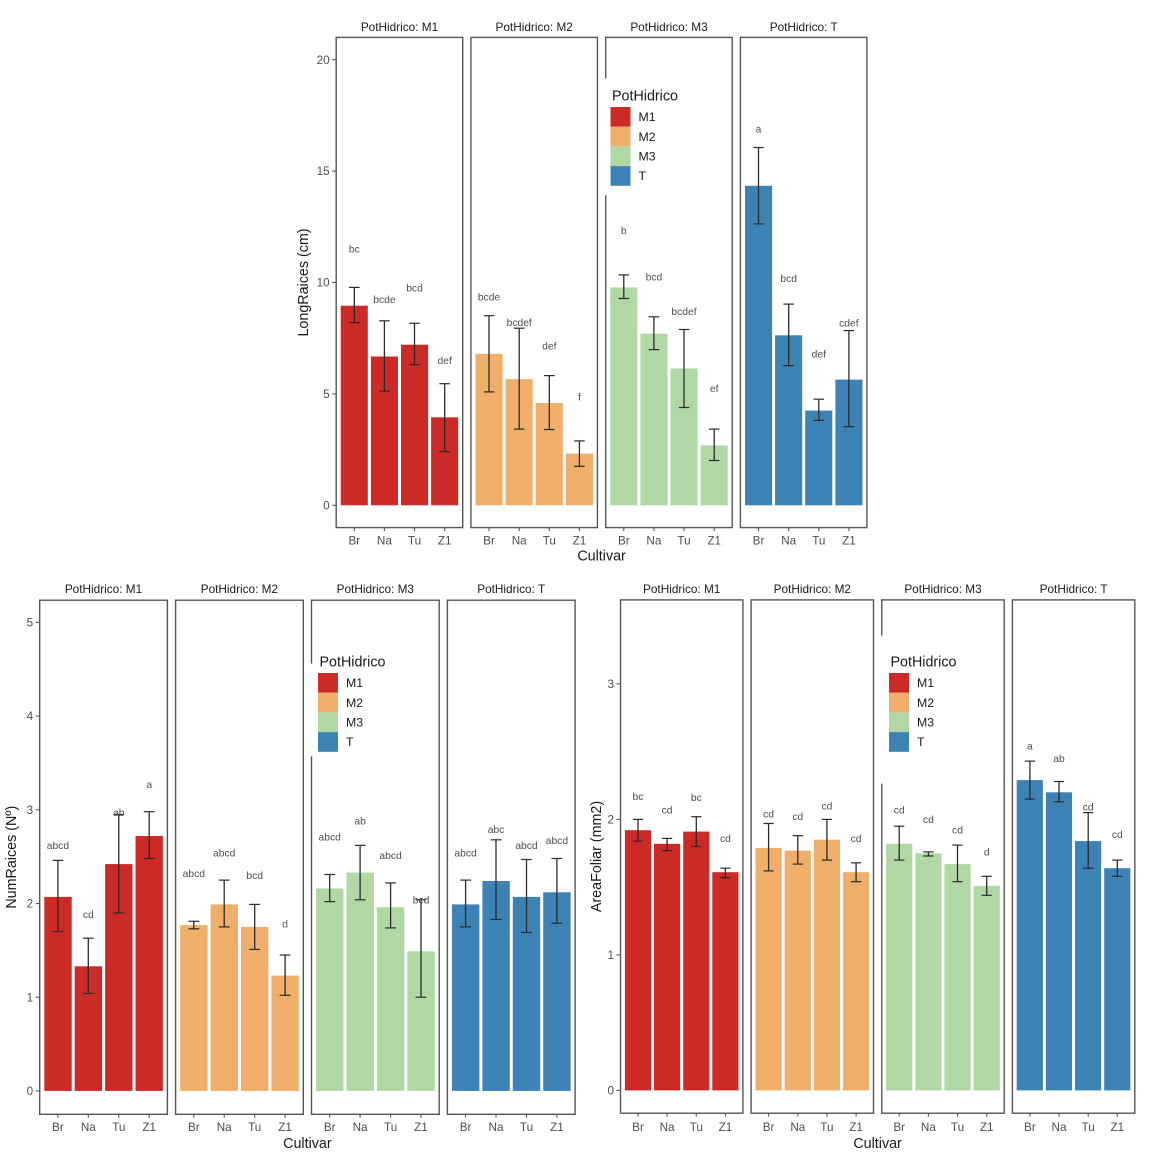  What do you see at coordinates (304, 282) in the screenshot?
I see `svg-text: LongRaices (cm)` at bounding box center [304, 282].